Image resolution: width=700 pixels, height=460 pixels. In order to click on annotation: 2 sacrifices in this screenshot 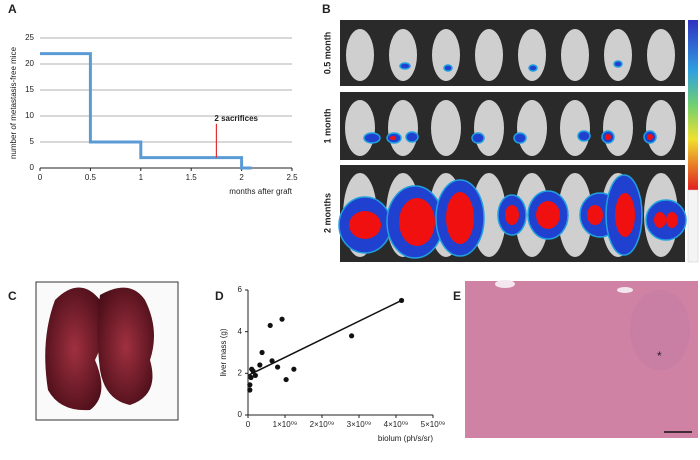, I will do `click(236, 118)`.